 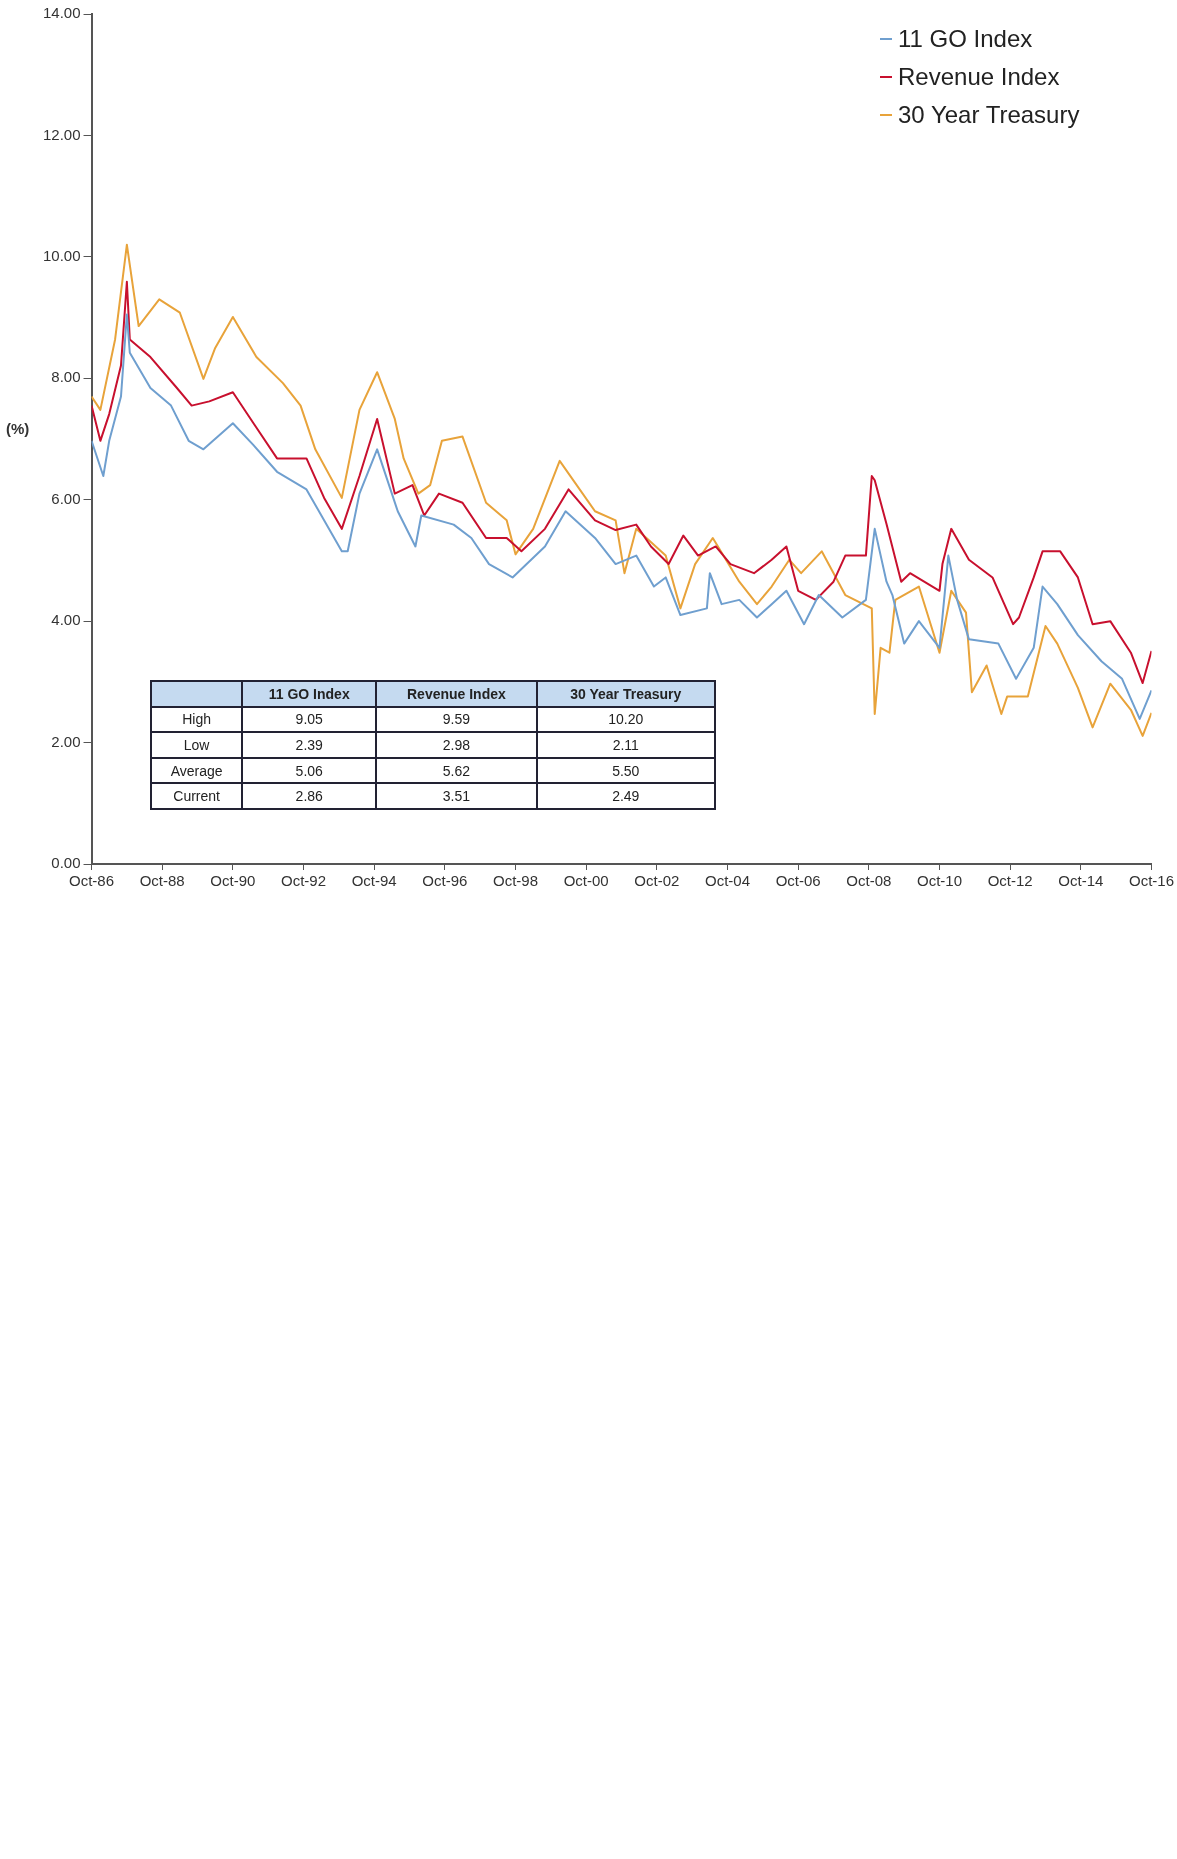 What do you see at coordinates (586, 881) in the screenshot?
I see `x-tick-label: Oct-00` at bounding box center [586, 881].